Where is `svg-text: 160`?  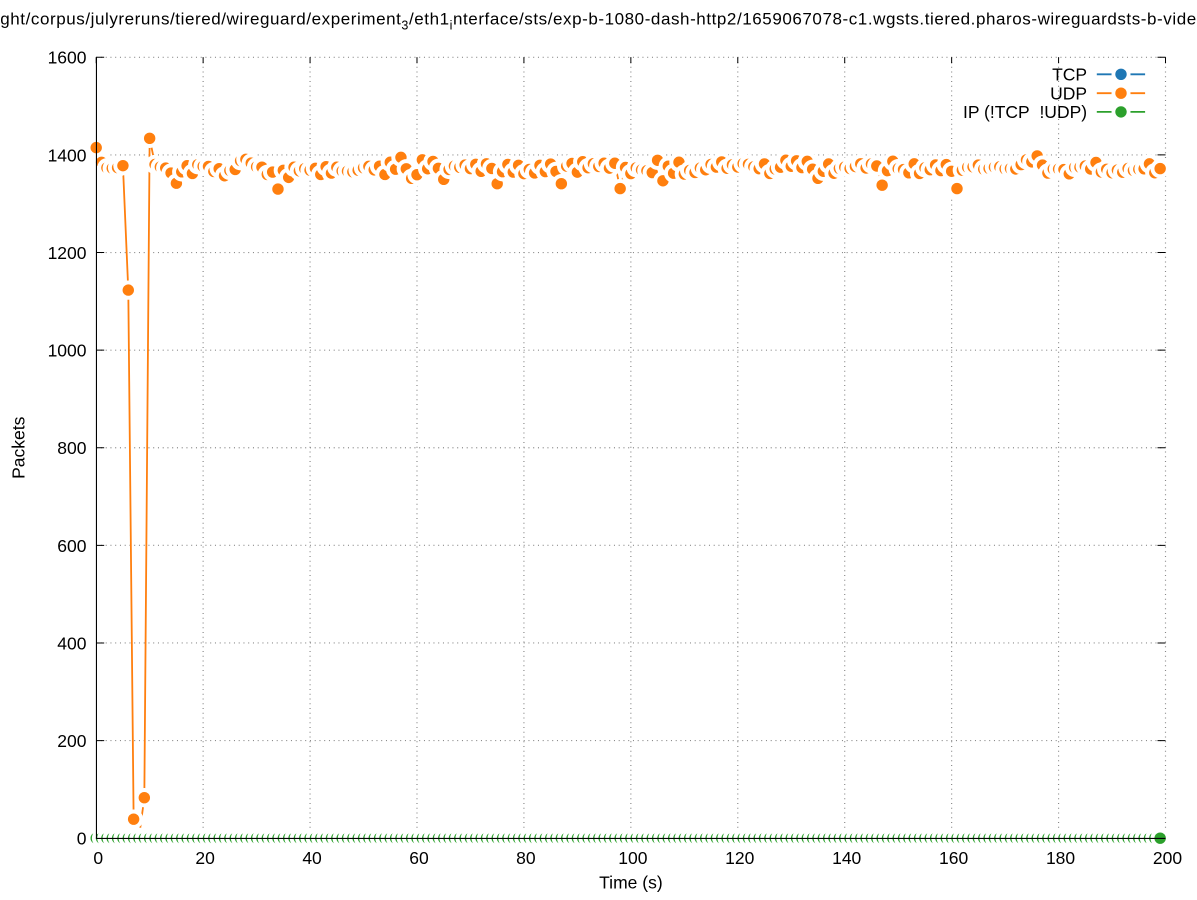
svg-text: 160 is located at coordinates (953, 858).